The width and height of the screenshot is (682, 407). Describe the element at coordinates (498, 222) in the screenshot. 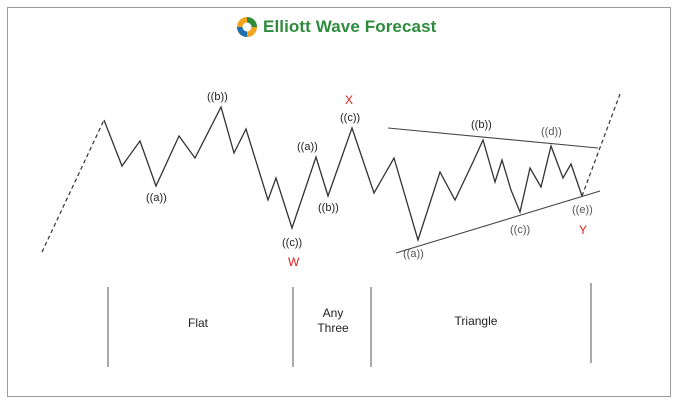

I see `triangle-lower-trendline` at that location.